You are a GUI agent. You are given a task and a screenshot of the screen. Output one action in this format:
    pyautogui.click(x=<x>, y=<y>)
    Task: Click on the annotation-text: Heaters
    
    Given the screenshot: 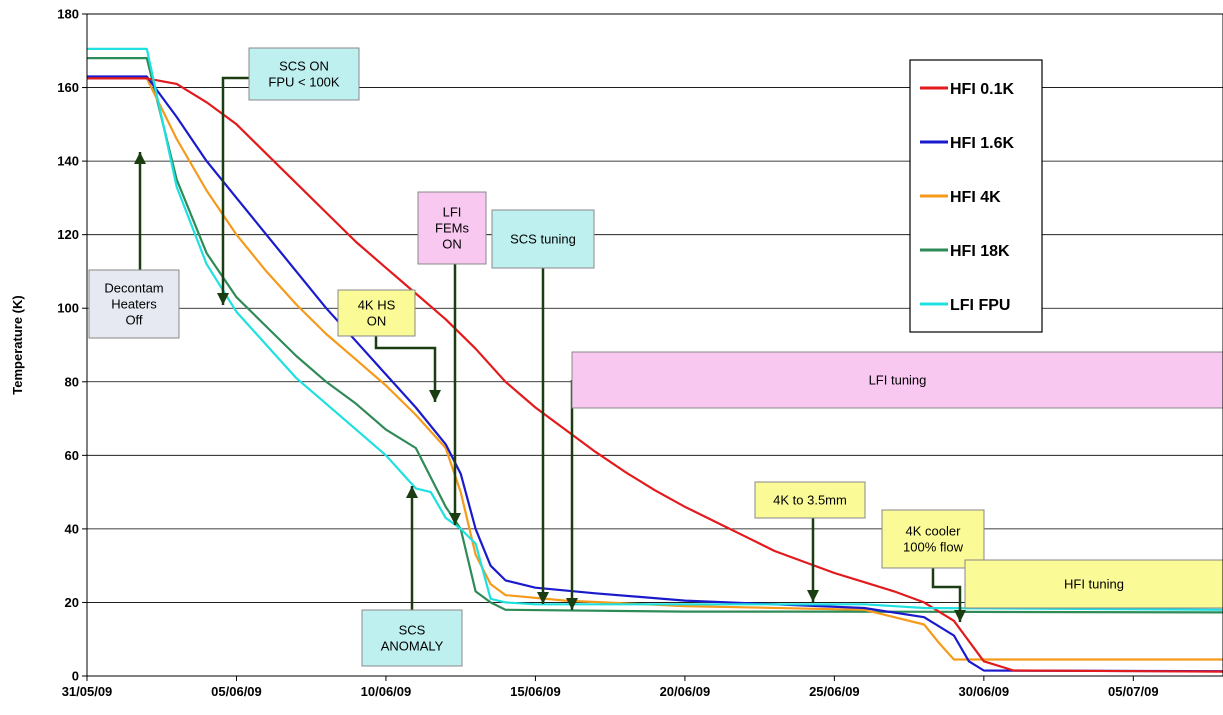 What is the action you would take?
    pyautogui.click(x=134, y=304)
    